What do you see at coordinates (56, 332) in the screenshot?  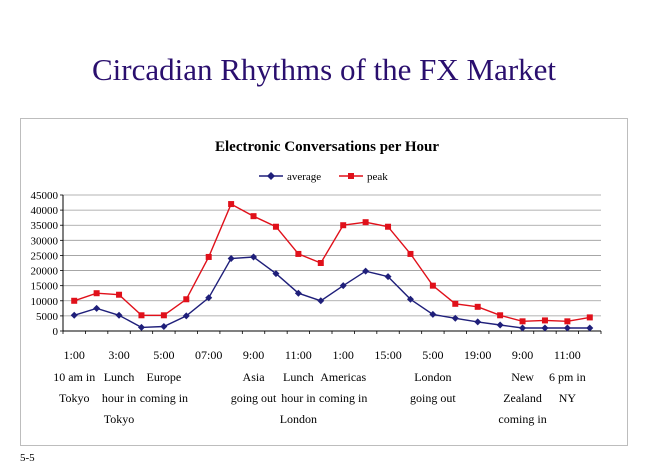 I see `y-tick-label: 0` at bounding box center [56, 332].